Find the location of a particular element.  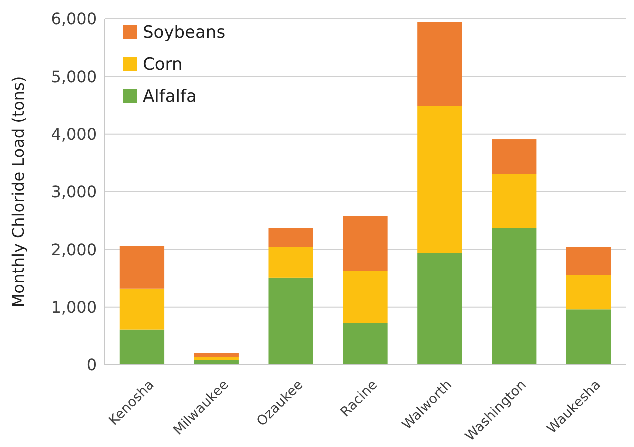

y-tick-label: 1,000 is located at coordinates (74, 307).